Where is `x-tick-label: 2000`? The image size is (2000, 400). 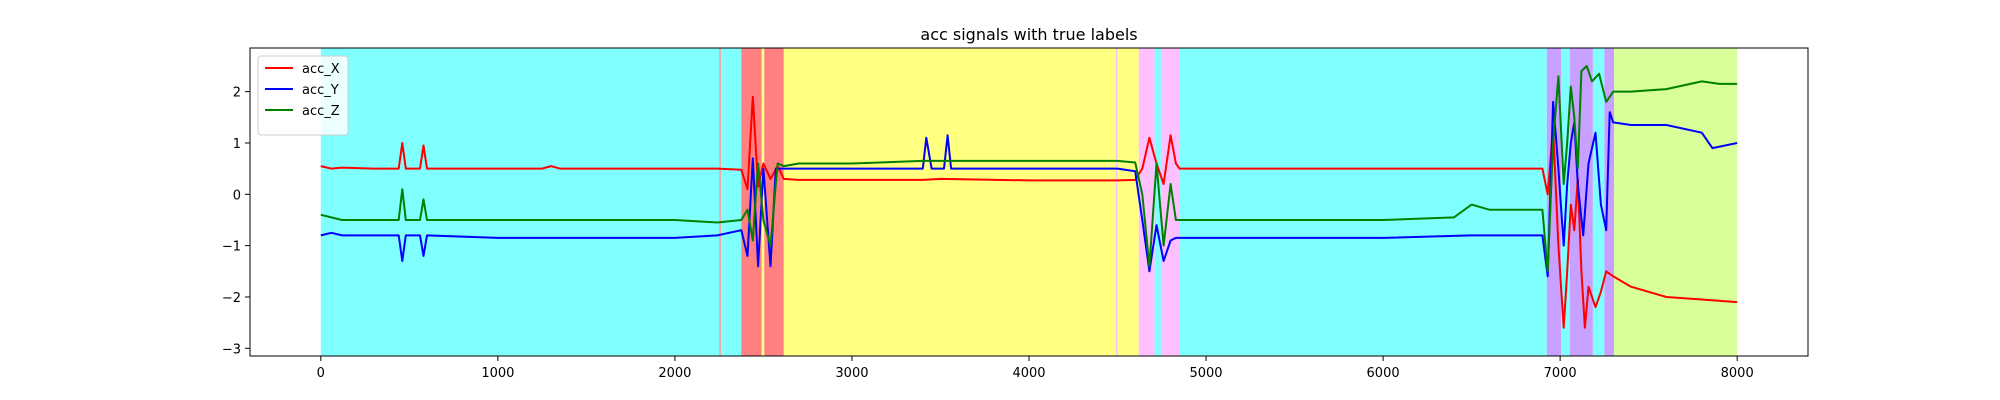 x-tick-label: 2000 is located at coordinates (674, 373).